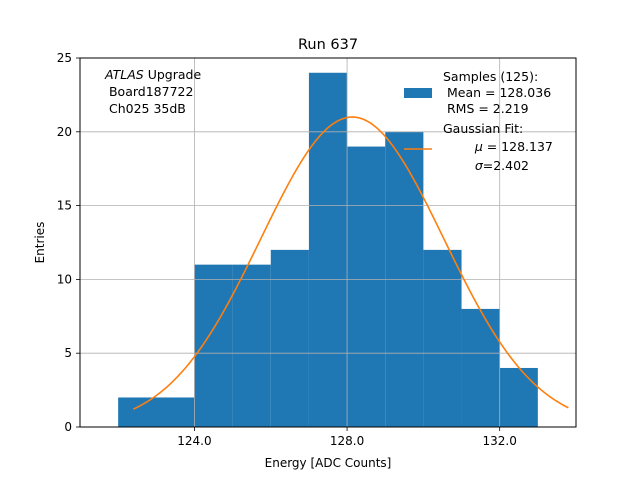  Describe the element at coordinates (68, 353) in the screenshot. I see `y-tick-label: 5` at that location.